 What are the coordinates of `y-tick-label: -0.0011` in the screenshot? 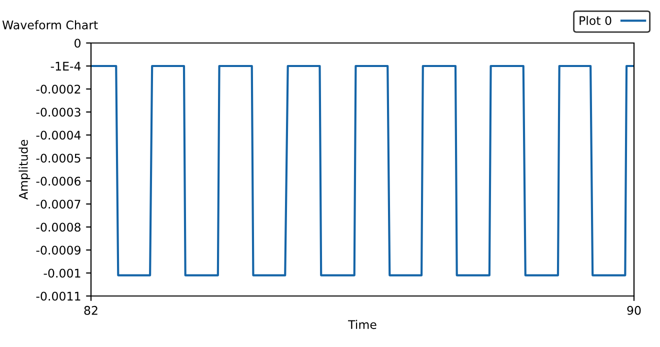 It's located at (58, 296).